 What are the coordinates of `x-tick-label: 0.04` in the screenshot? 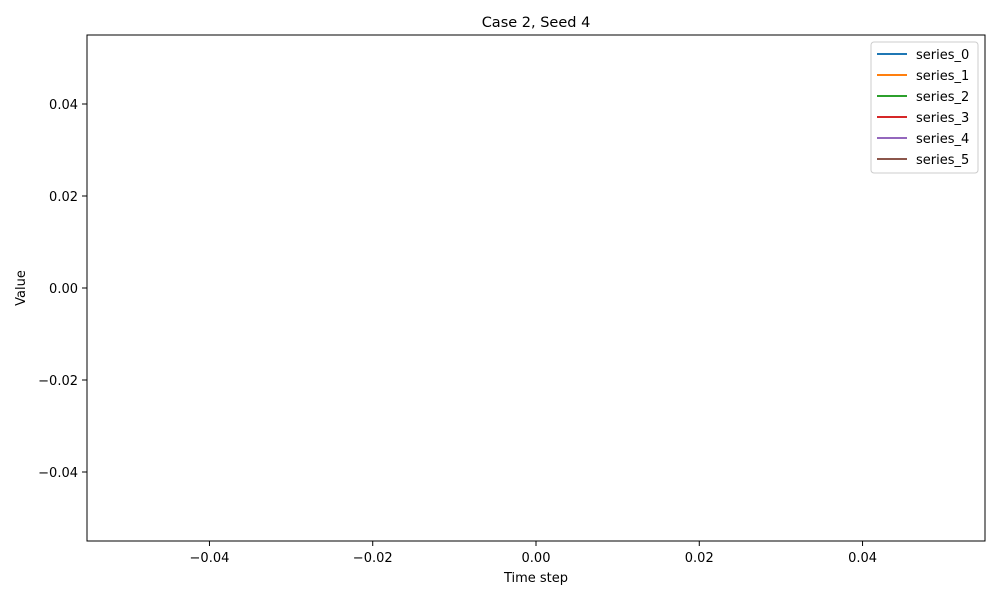 It's located at (862, 558).